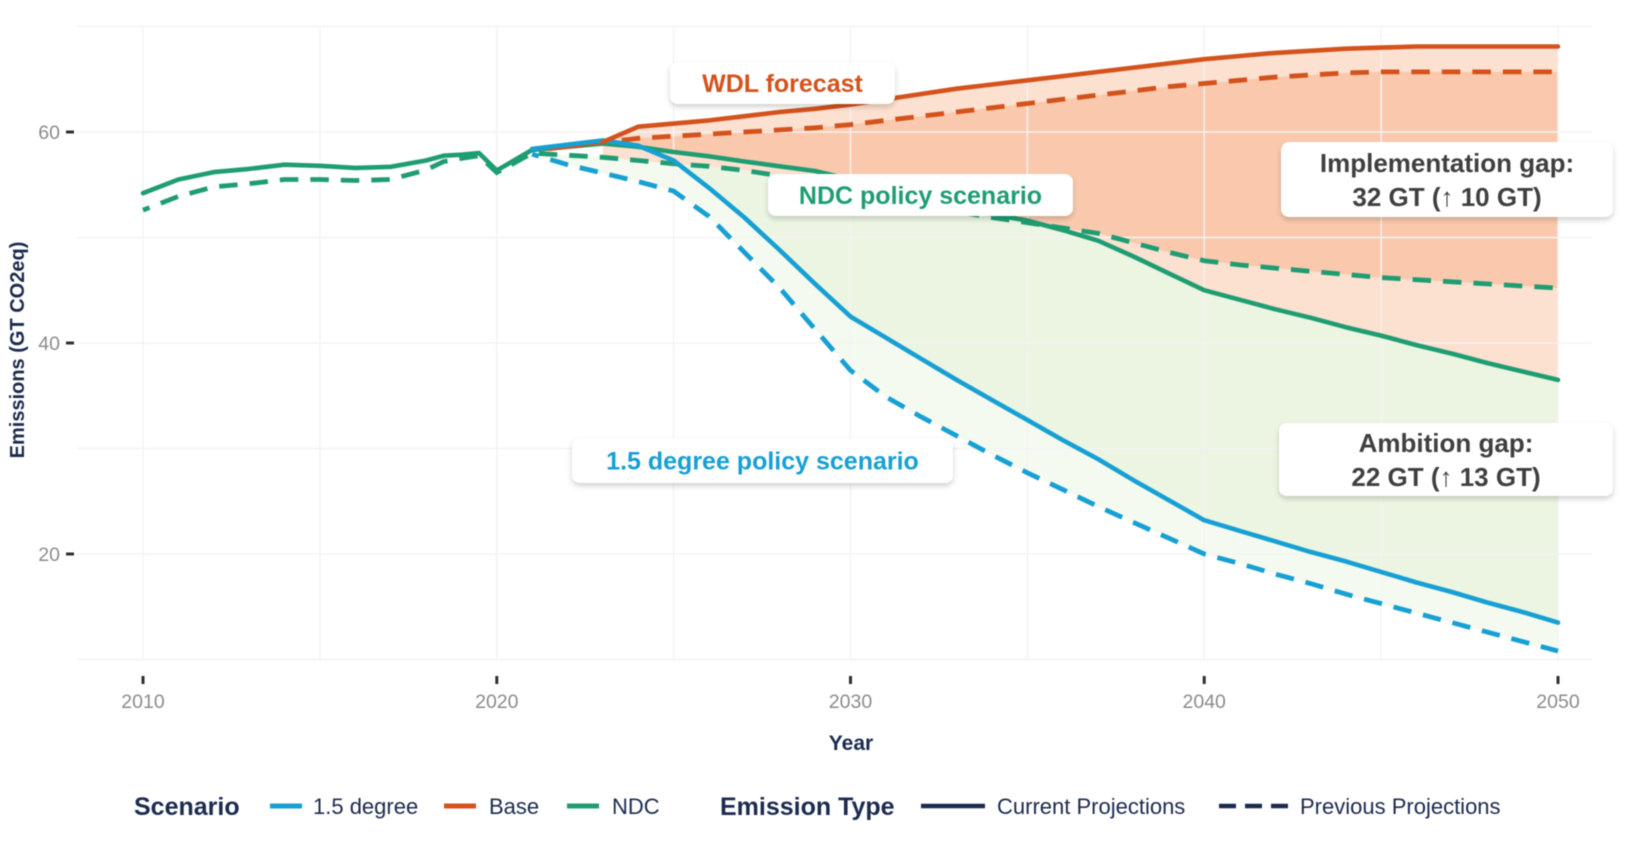  What do you see at coordinates (920, 196) in the screenshot?
I see `svg-text: NDC policy scenario` at bounding box center [920, 196].